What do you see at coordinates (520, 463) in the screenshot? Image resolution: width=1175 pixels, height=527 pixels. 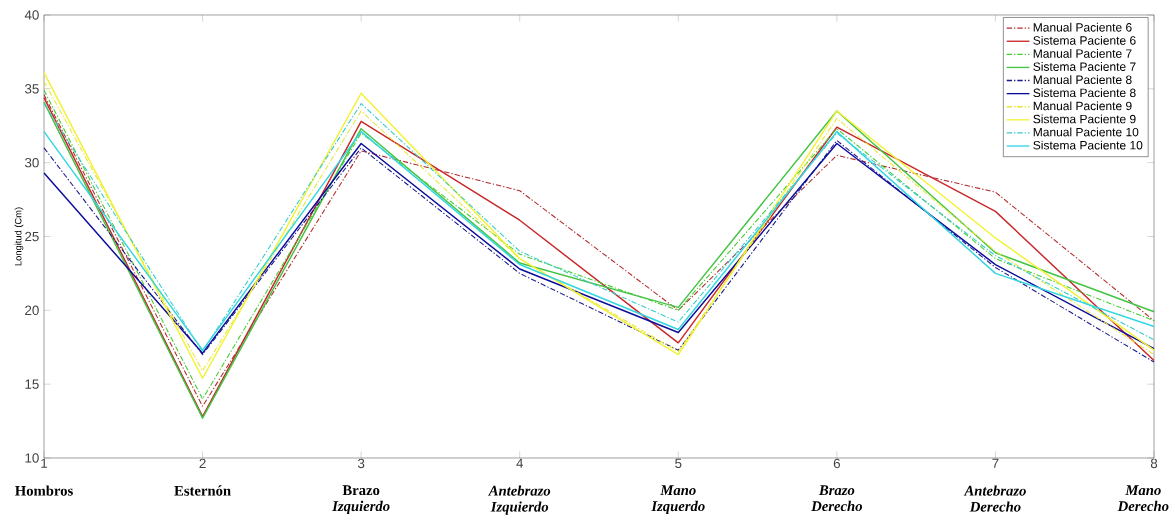 I see `x-tick-label: 4` at bounding box center [520, 463].